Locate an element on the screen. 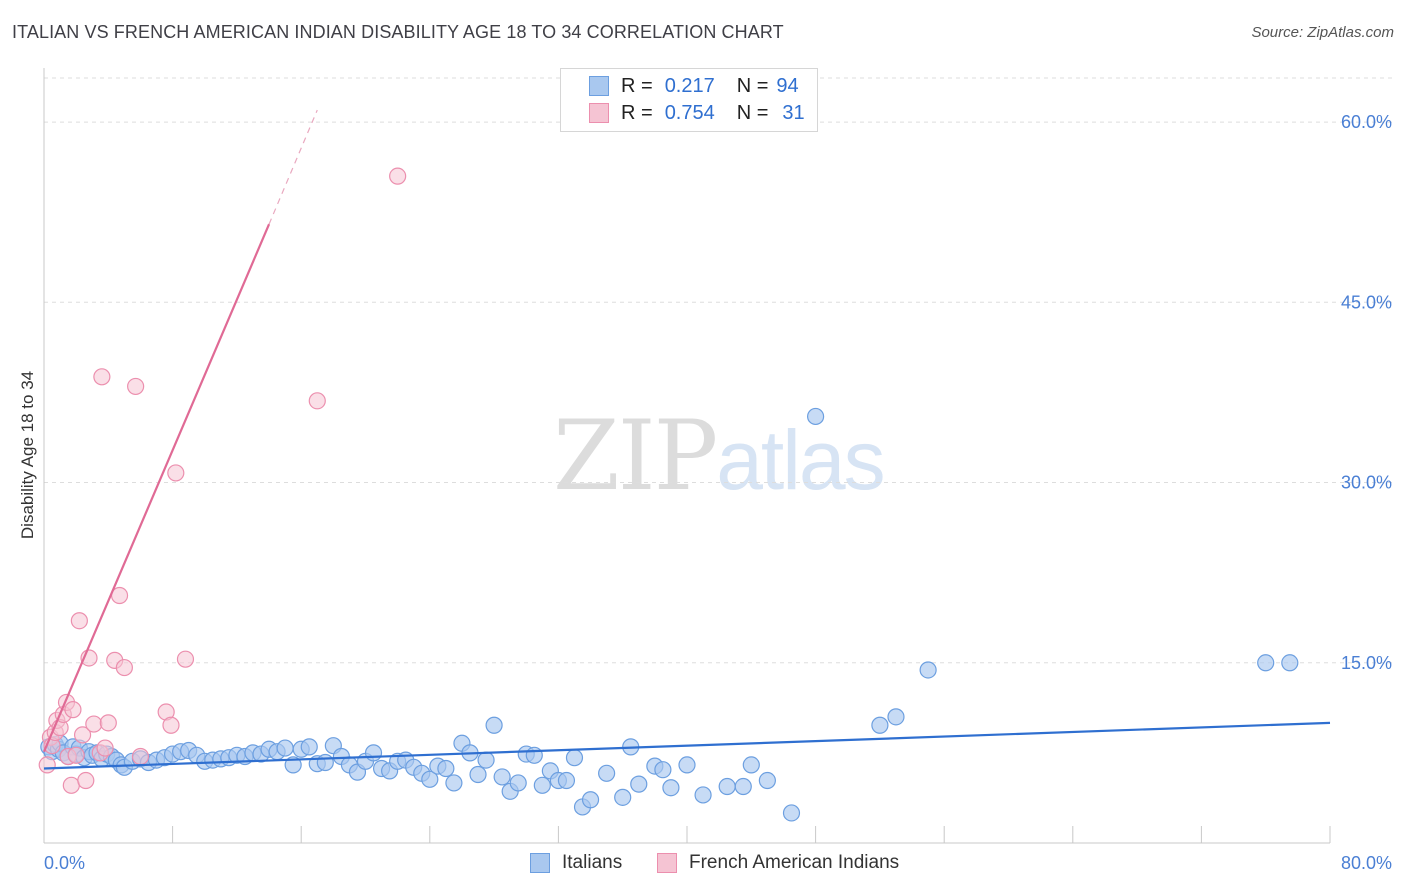 The image size is (1406, 892). legend-row-italians: R = 0.217 N = 94 is located at coordinates (710, 86).